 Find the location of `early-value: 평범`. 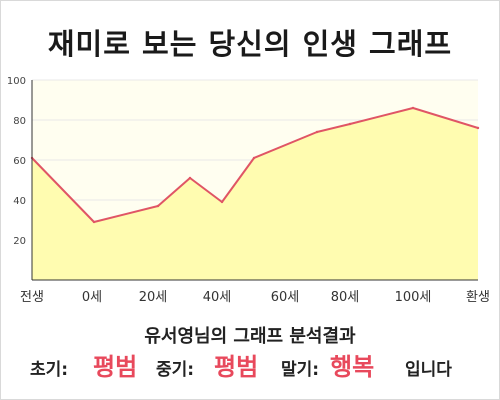

early-value: 평범 is located at coordinates (115, 367).